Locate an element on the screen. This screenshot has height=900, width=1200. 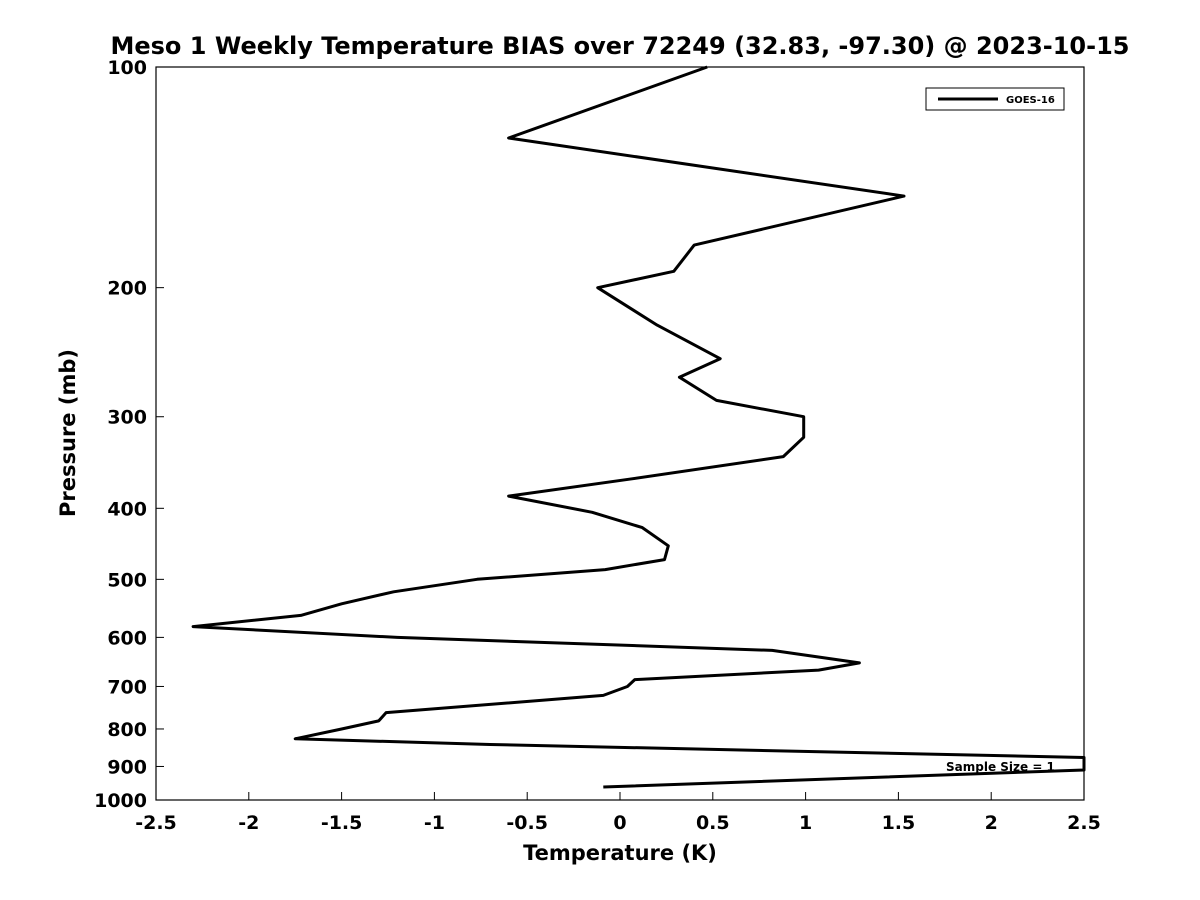
legend-label-goes-16: GOES-16 is located at coordinates (1030, 100).